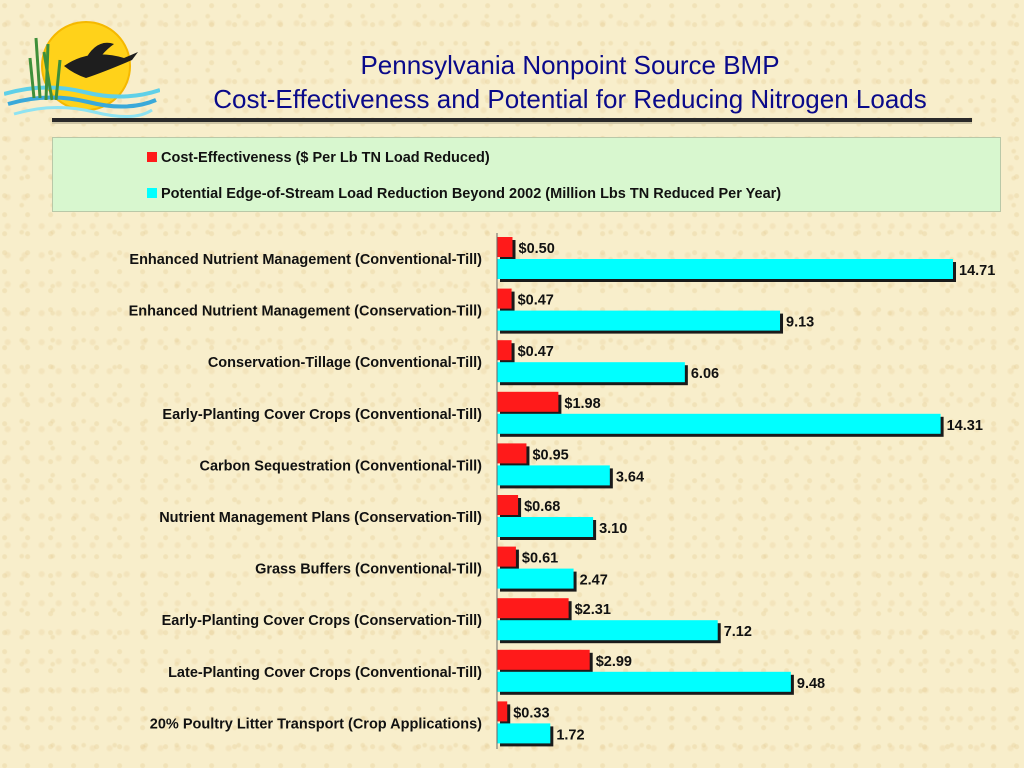 The height and width of the screenshot is (768, 1024). I want to click on potential-data-label: 14.71, so click(977, 271).